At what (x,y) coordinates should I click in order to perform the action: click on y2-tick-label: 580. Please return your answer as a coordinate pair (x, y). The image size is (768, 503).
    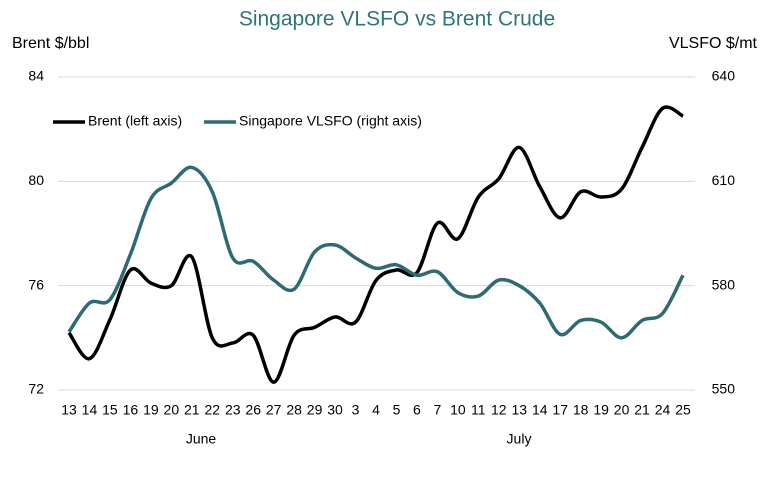
    Looking at the image, I should click on (724, 284).